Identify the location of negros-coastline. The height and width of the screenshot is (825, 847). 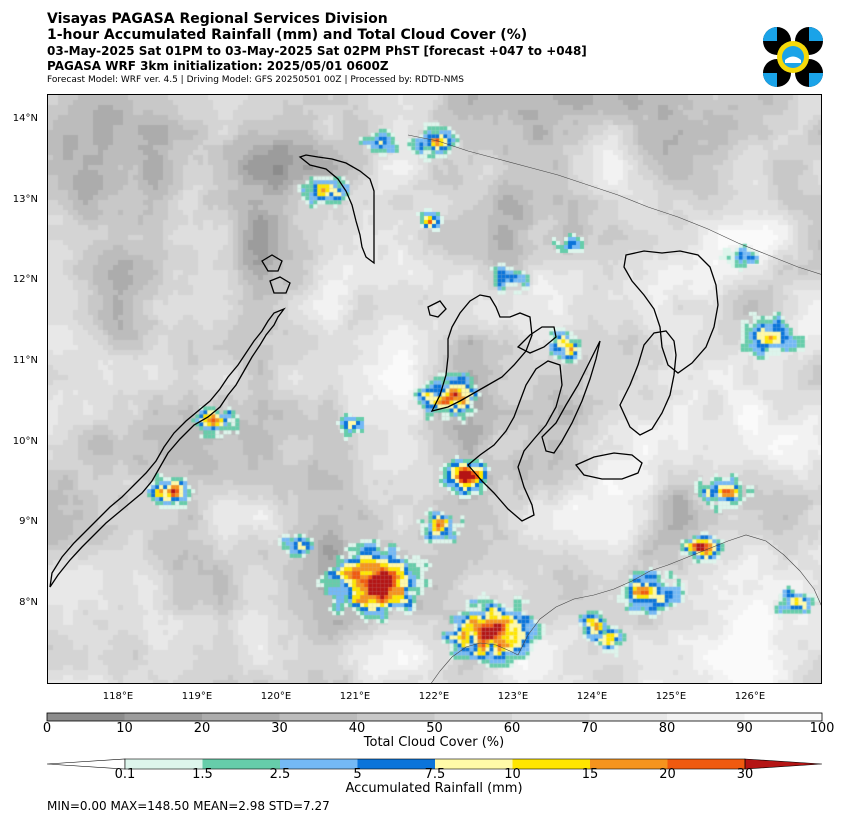
(515, 441).